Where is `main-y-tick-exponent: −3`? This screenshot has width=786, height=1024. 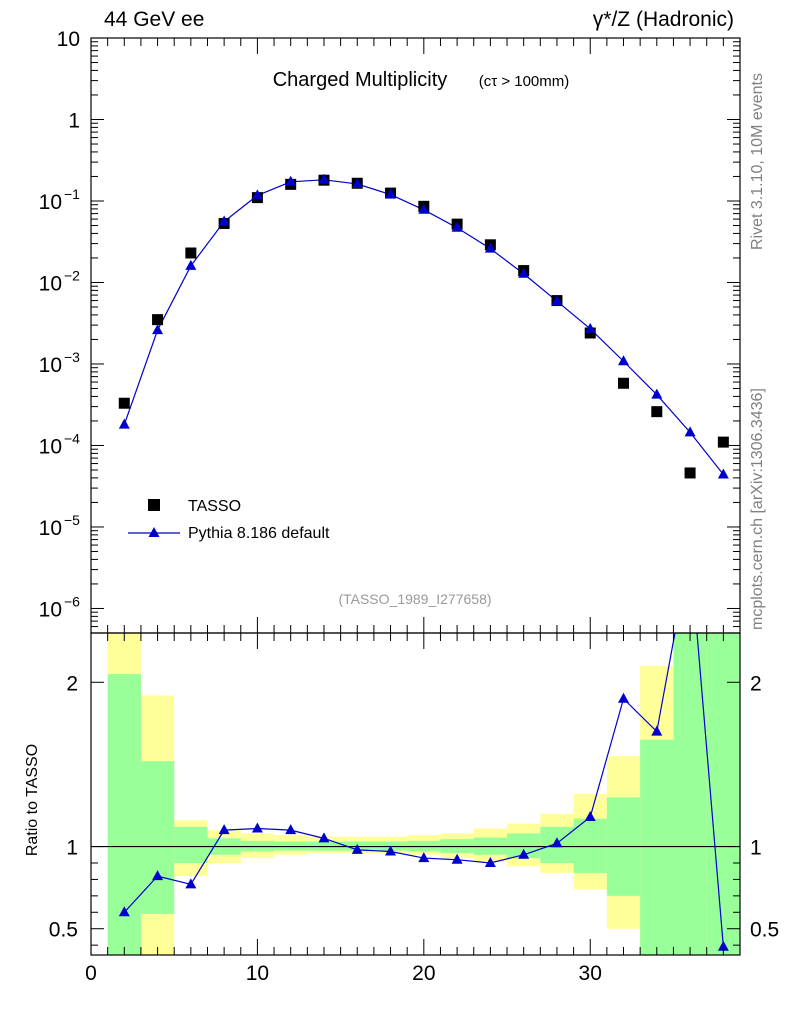
main-y-tick-exponent: −3 is located at coordinates (72, 357).